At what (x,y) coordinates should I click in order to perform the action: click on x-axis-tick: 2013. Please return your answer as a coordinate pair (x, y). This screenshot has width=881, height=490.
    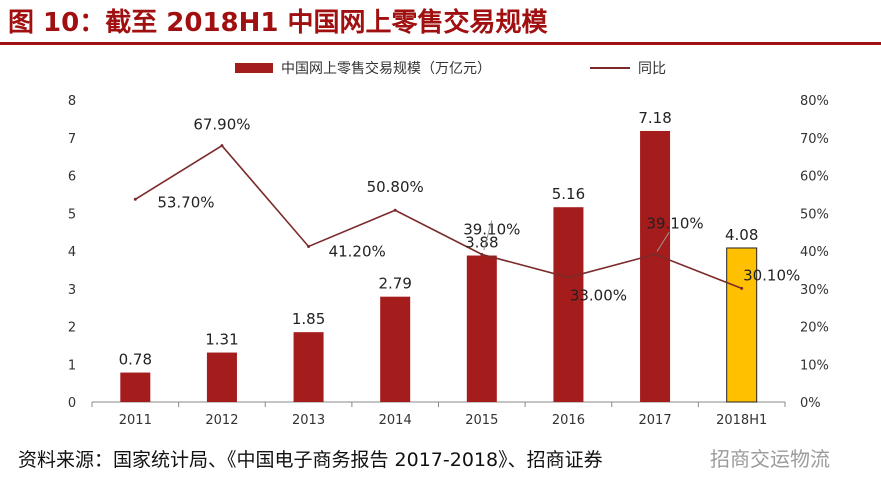
    Looking at the image, I should click on (308, 420).